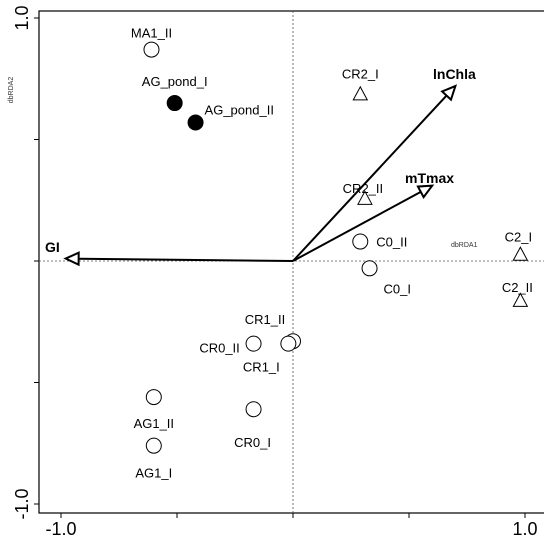  Describe the element at coordinates (52, 247) in the screenshot. I see `vector-label: GI` at that location.